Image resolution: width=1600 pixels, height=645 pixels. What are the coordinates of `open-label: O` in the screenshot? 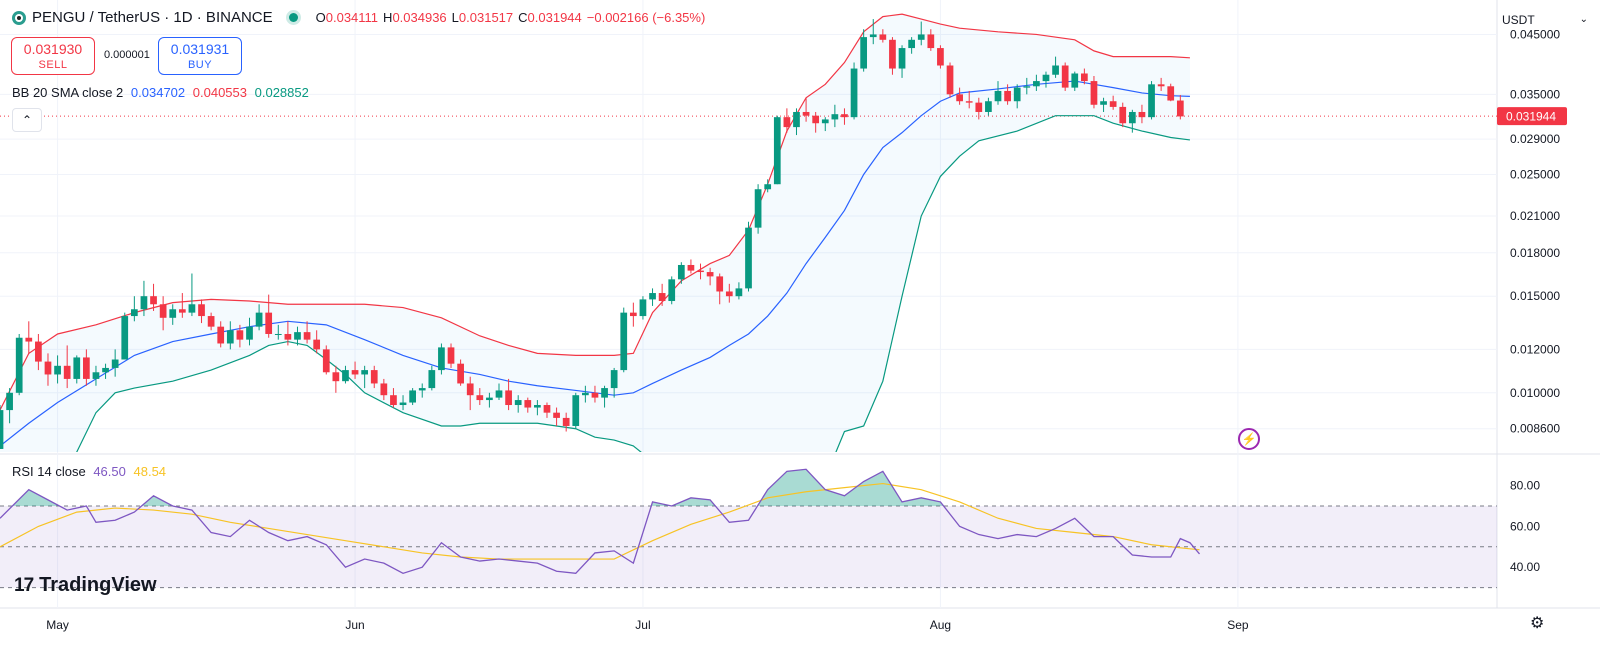 It's located at (320, 17).